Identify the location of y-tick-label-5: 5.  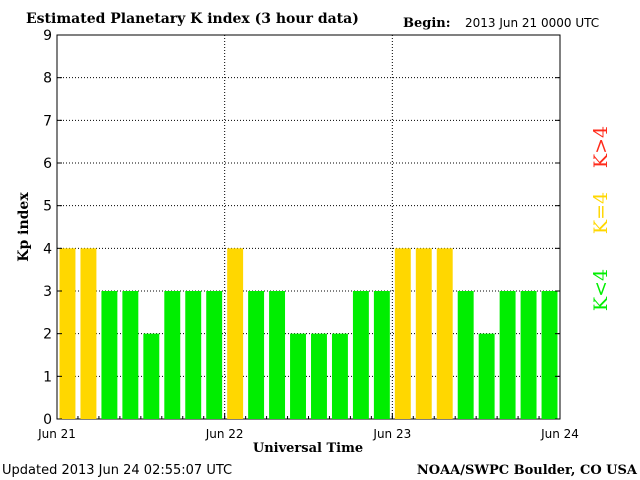
(47, 207).